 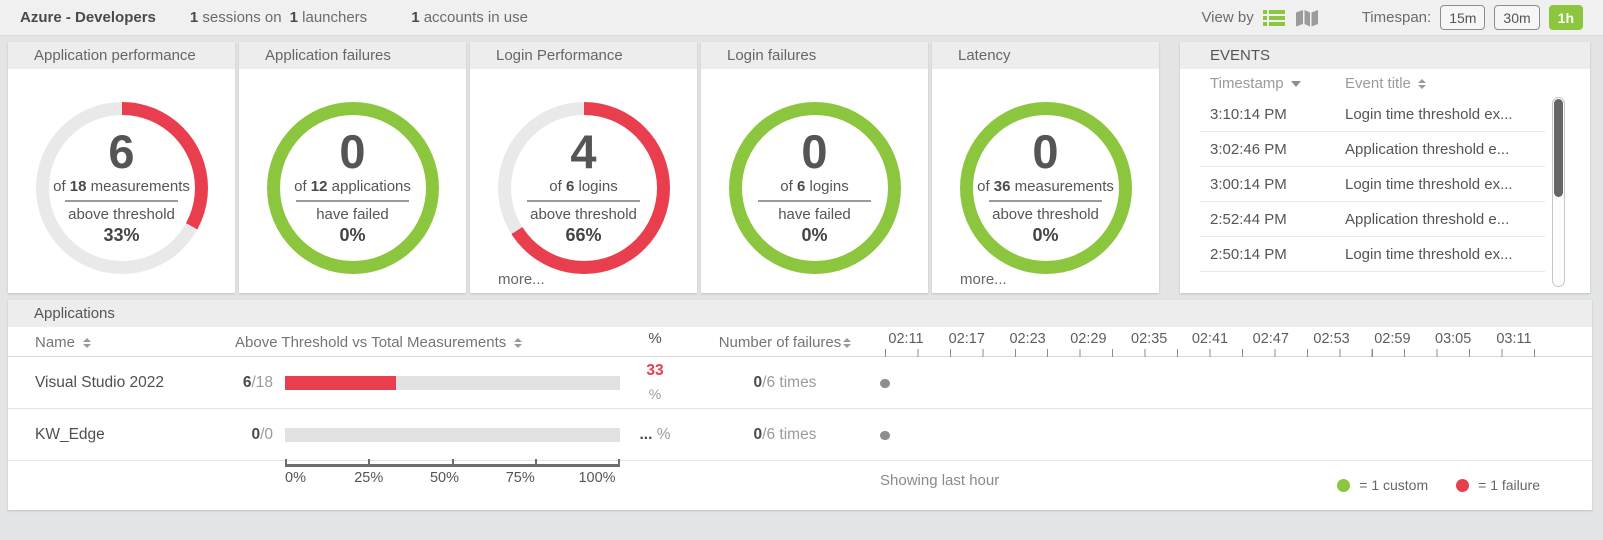 What do you see at coordinates (452, 472) in the screenshot?
I see `percent-axis: 0% 25% 50% 75% 100%` at bounding box center [452, 472].